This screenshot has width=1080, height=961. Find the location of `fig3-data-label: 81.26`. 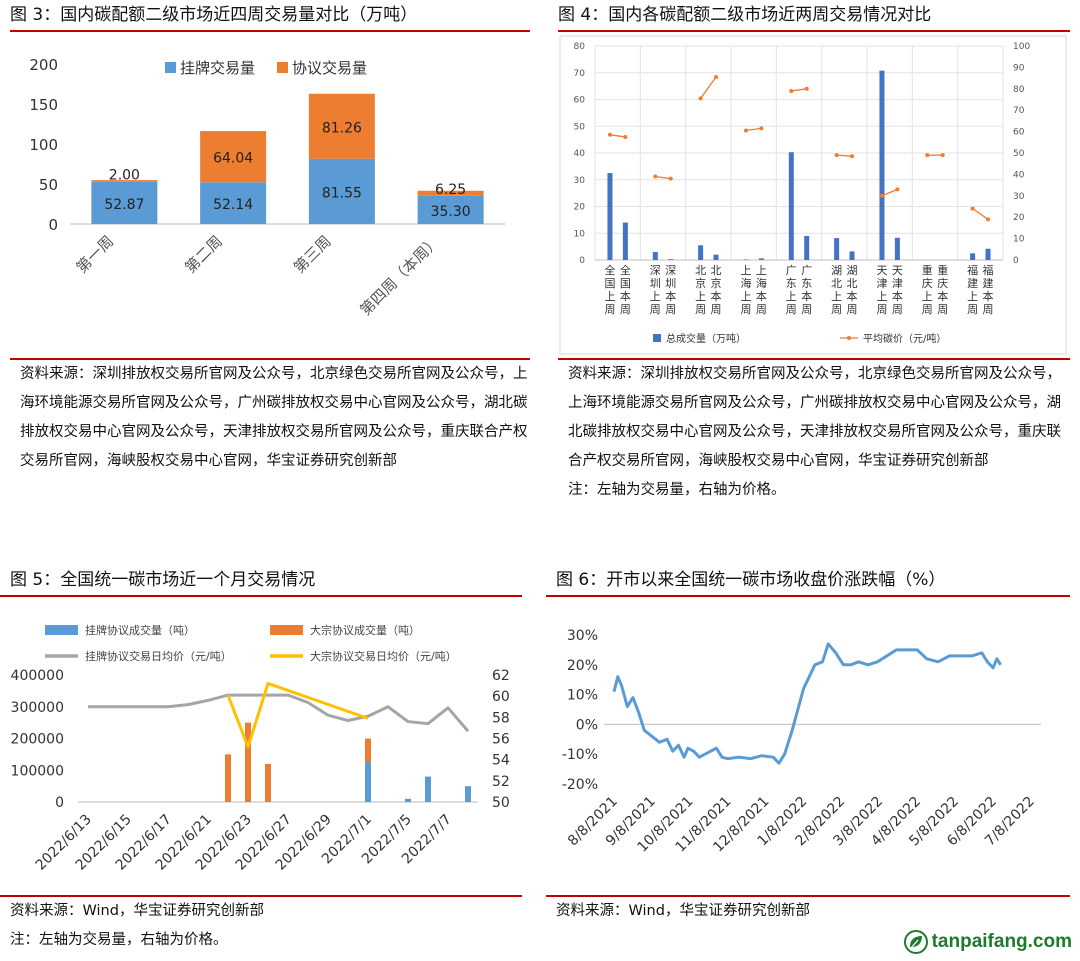

fig3-data-label: 81.26 is located at coordinates (342, 128).